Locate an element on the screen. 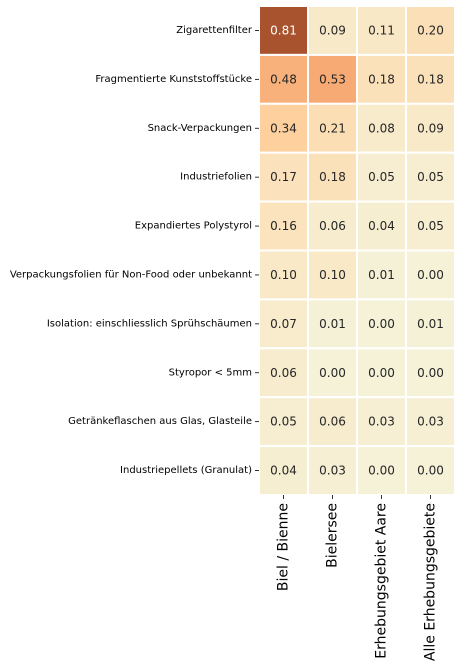  cell-value-label: 0.81 is located at coordinates (283, 30).